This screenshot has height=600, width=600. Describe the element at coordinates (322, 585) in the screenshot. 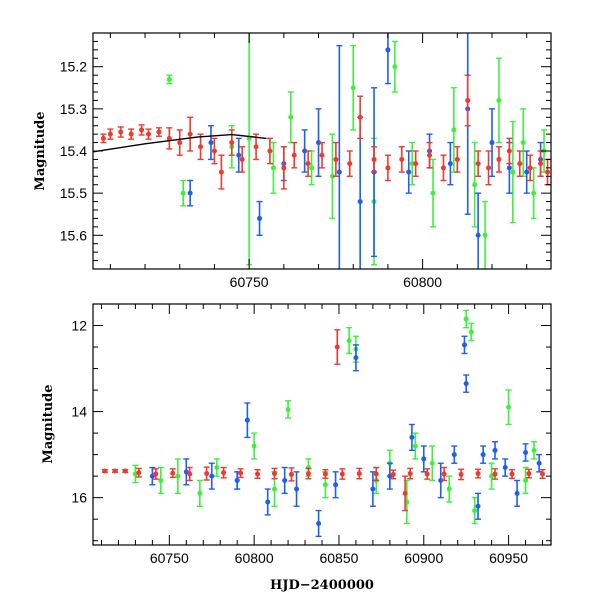

I see `x-axis-label: HJD−2400000` at that location.